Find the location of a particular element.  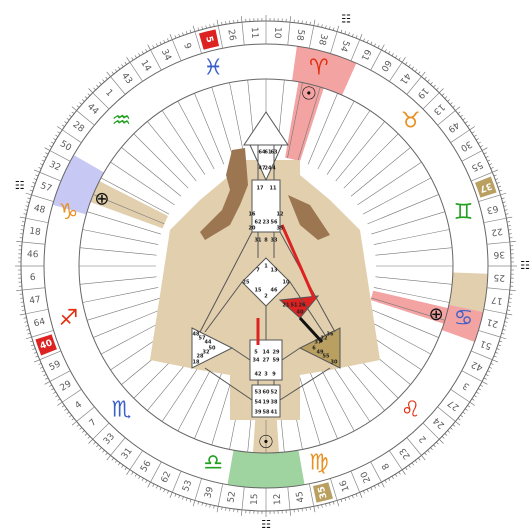

outer-gate-number: 42 is located at coordinates (477, 365).